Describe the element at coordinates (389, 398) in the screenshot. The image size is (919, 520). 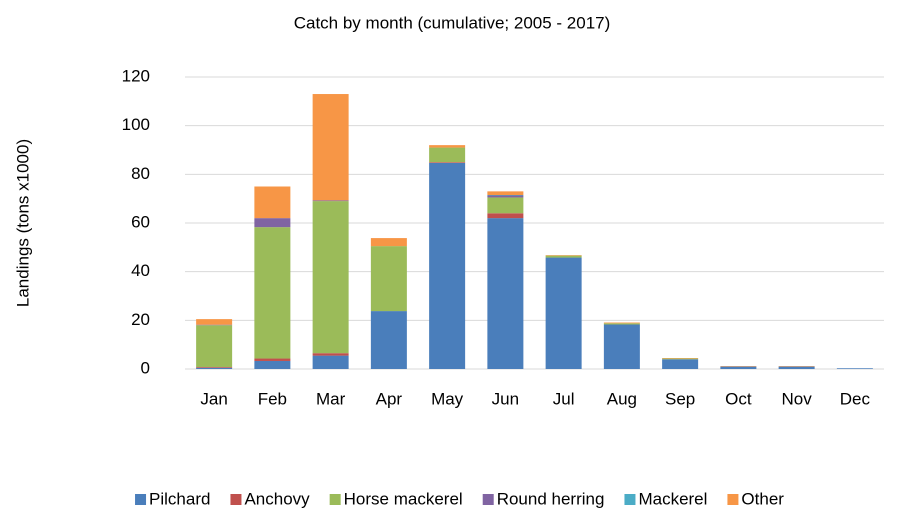
I see `x-tick-label: Apr` at that location.